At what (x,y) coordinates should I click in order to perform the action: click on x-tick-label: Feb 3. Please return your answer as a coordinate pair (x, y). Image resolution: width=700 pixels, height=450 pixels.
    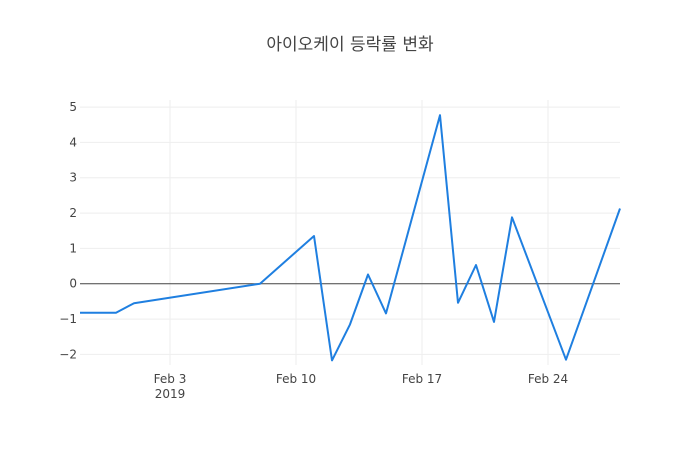
    Looking at the image, I should click on (170, 379).